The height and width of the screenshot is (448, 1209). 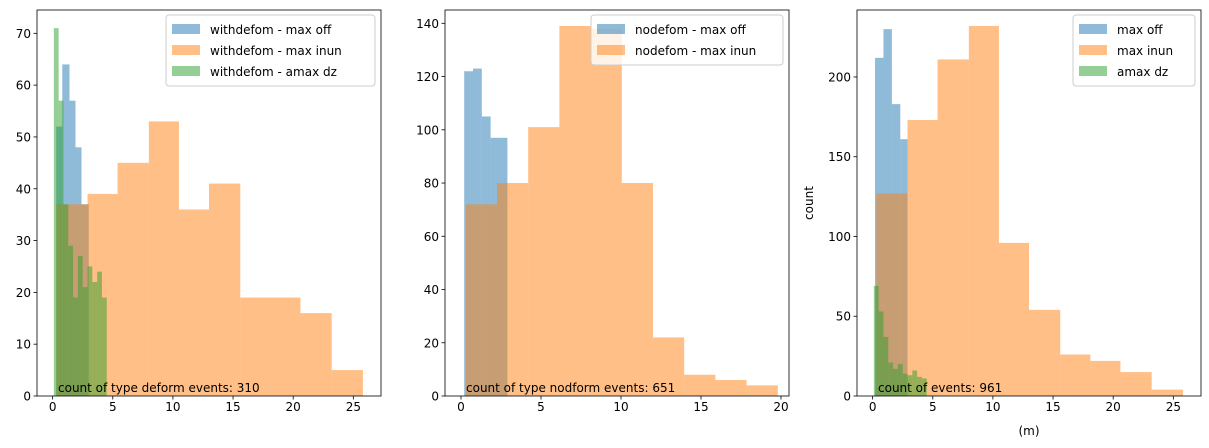 What do you see at coordinates (695, 51) in the screenshot?
I see `legend-label: nodefom - max inun` at bounding box center [695, 51].